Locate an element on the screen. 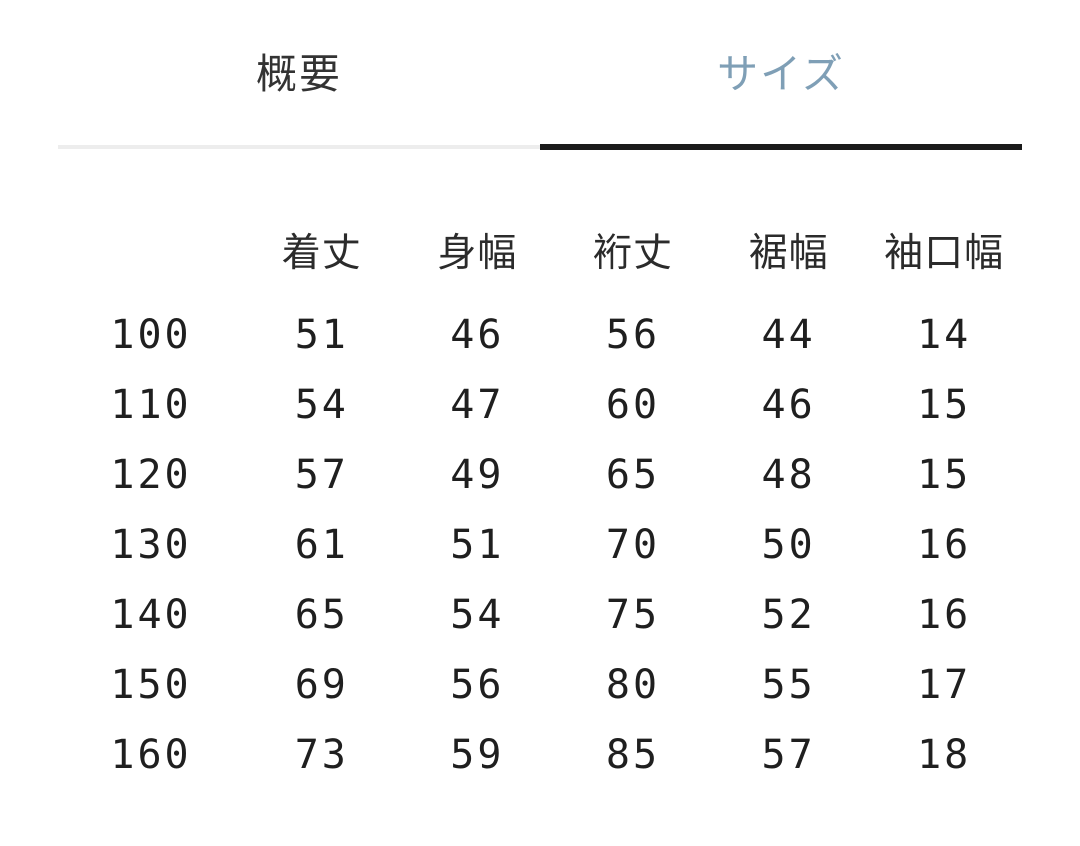 Image resolution: width=1080 pixels, height=846 pixels. cell-mihaba: 56 is located at coordinates (477, 685).